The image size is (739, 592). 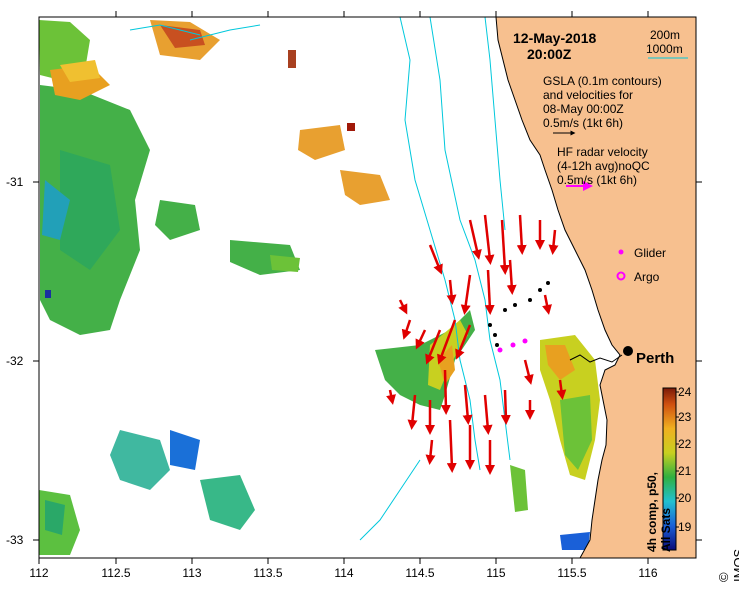 What do you see at coordinates (555, 38) in the screenshot?
I see `map-title-date: 12-May-2018` at bounding box center [555, 38].